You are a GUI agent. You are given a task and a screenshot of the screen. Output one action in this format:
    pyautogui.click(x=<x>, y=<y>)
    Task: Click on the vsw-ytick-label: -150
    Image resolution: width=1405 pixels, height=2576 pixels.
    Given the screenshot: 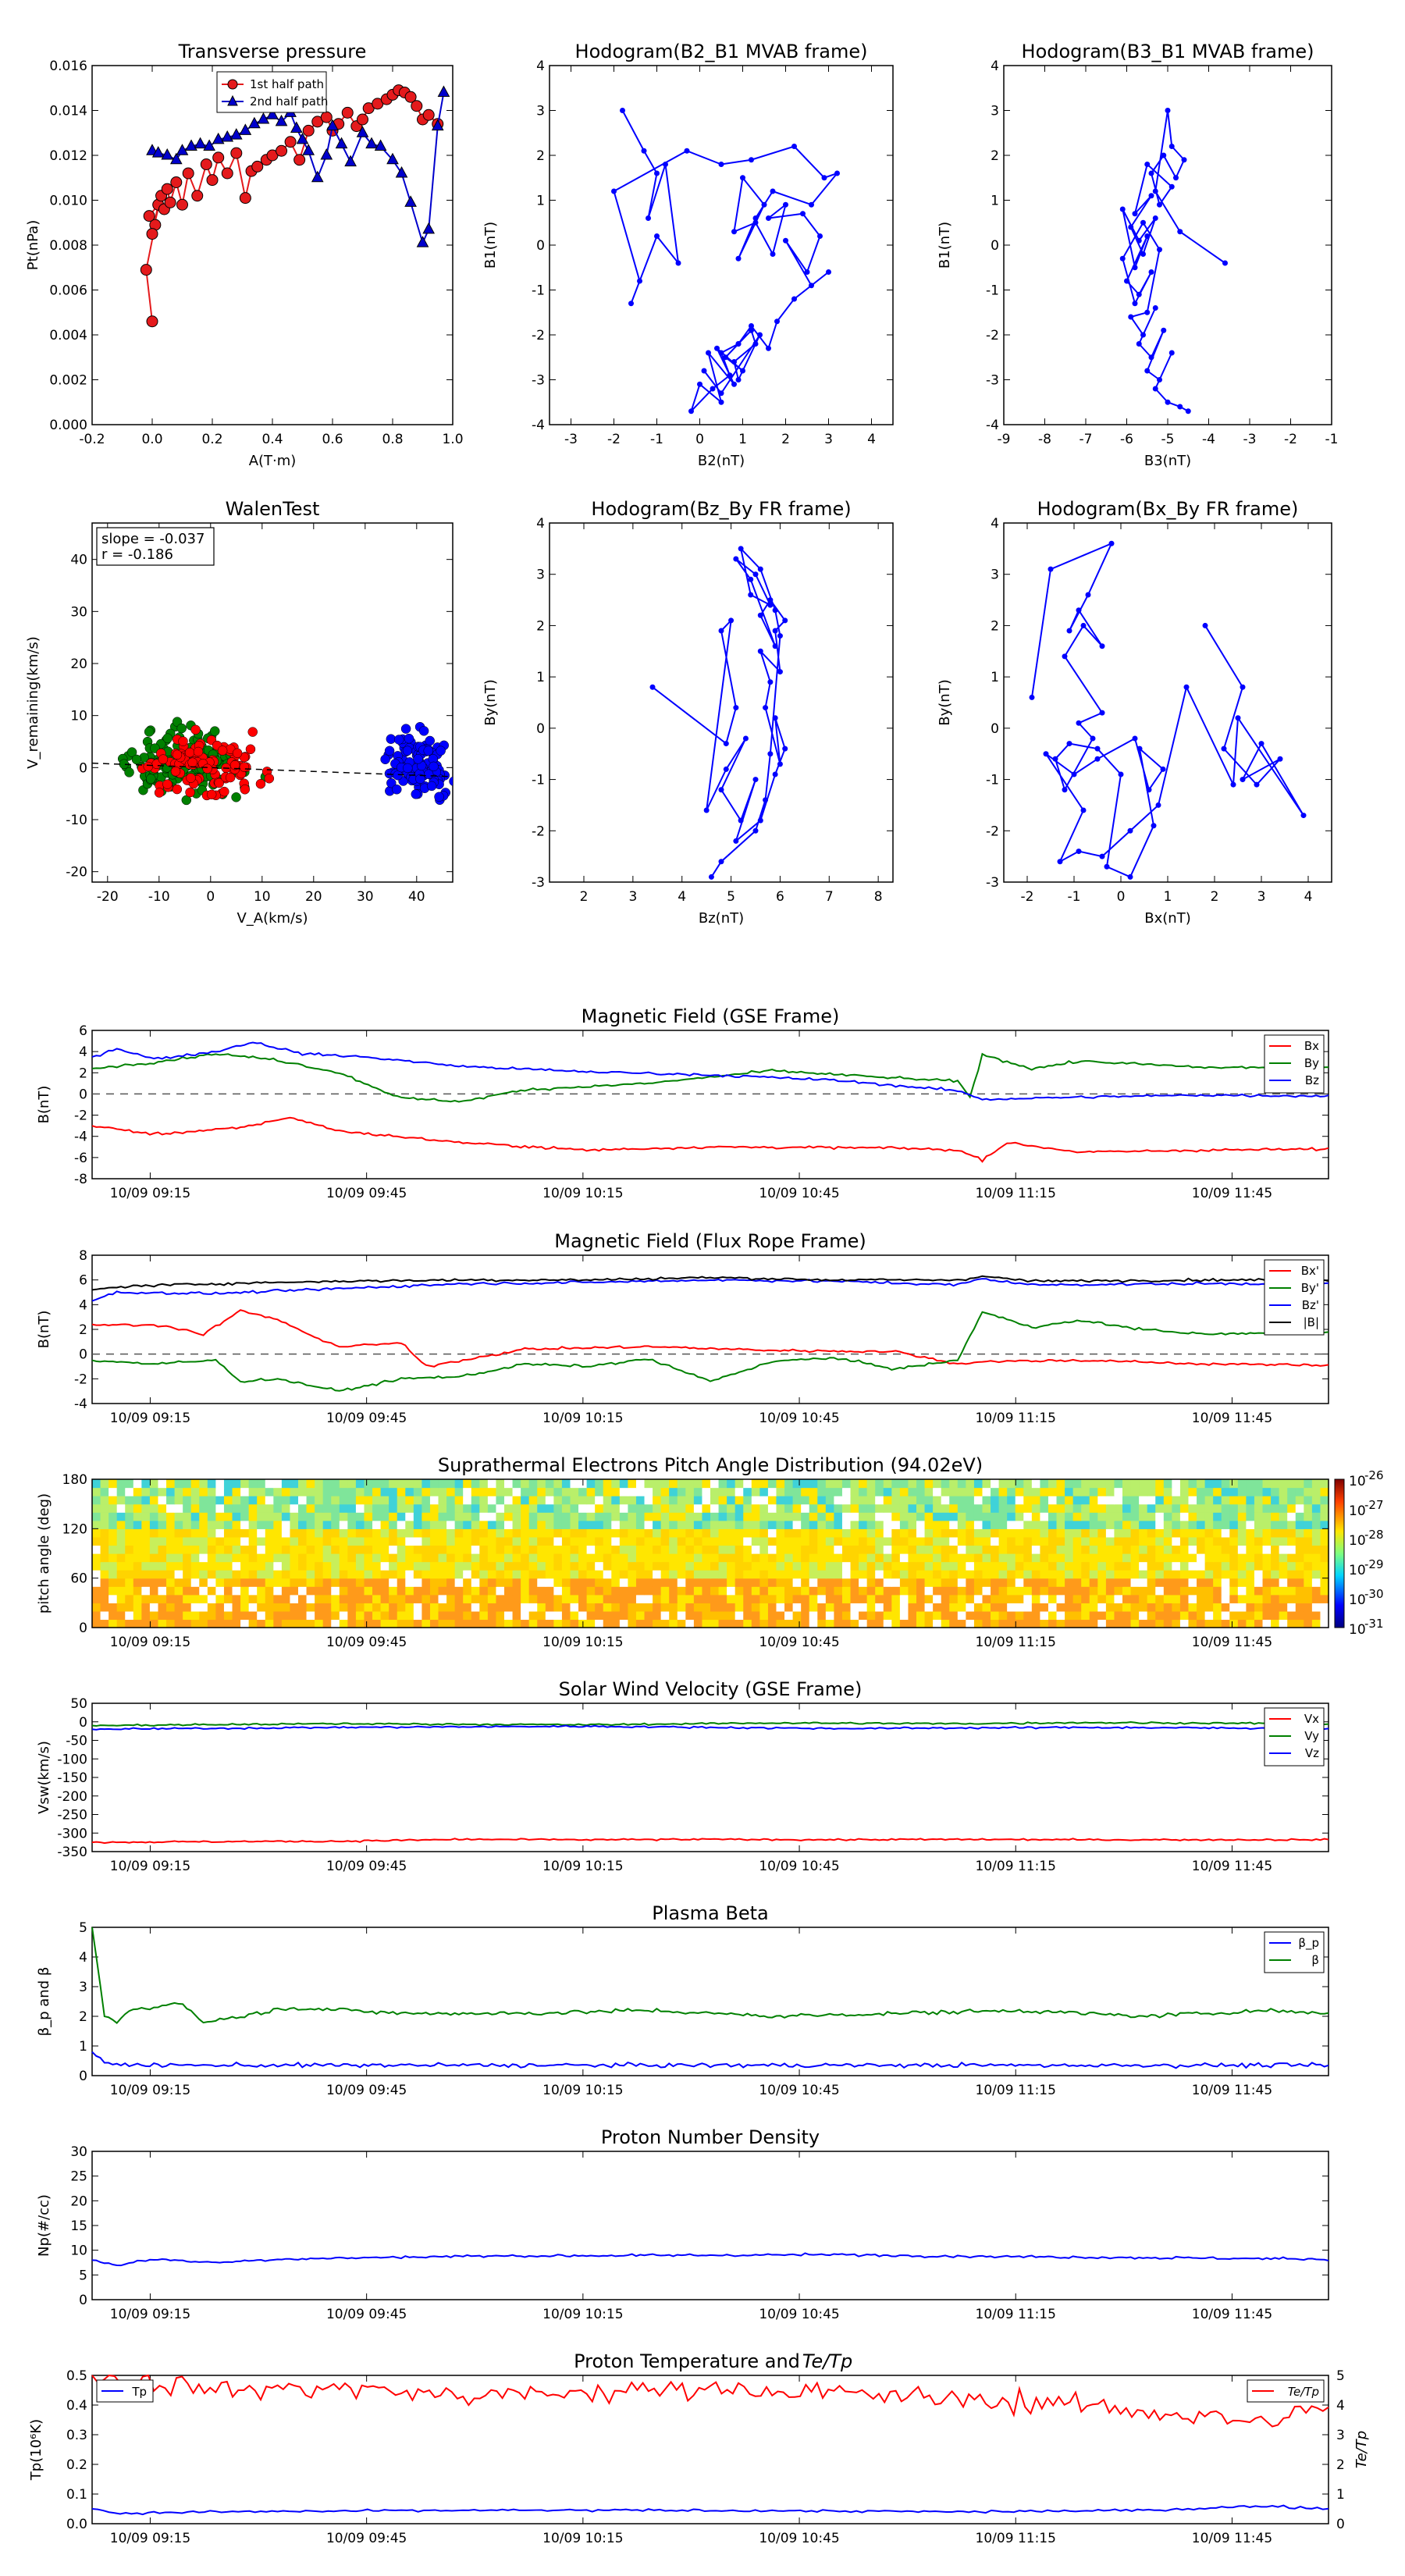 What is the action you would take?
    pyautogui.click(x=72, y=1778)
    